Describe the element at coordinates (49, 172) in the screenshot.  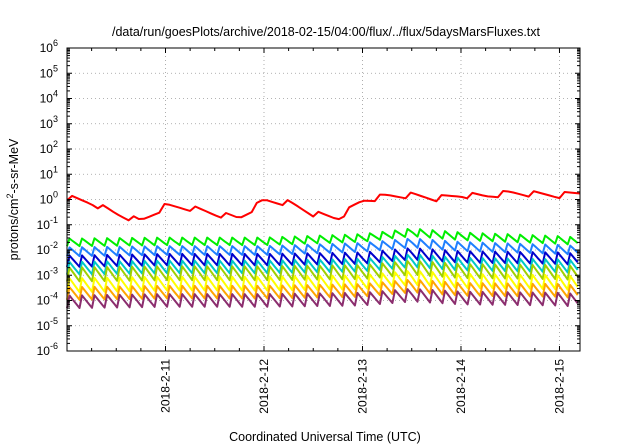
I see `y-tick-label: 10¹` at that location.